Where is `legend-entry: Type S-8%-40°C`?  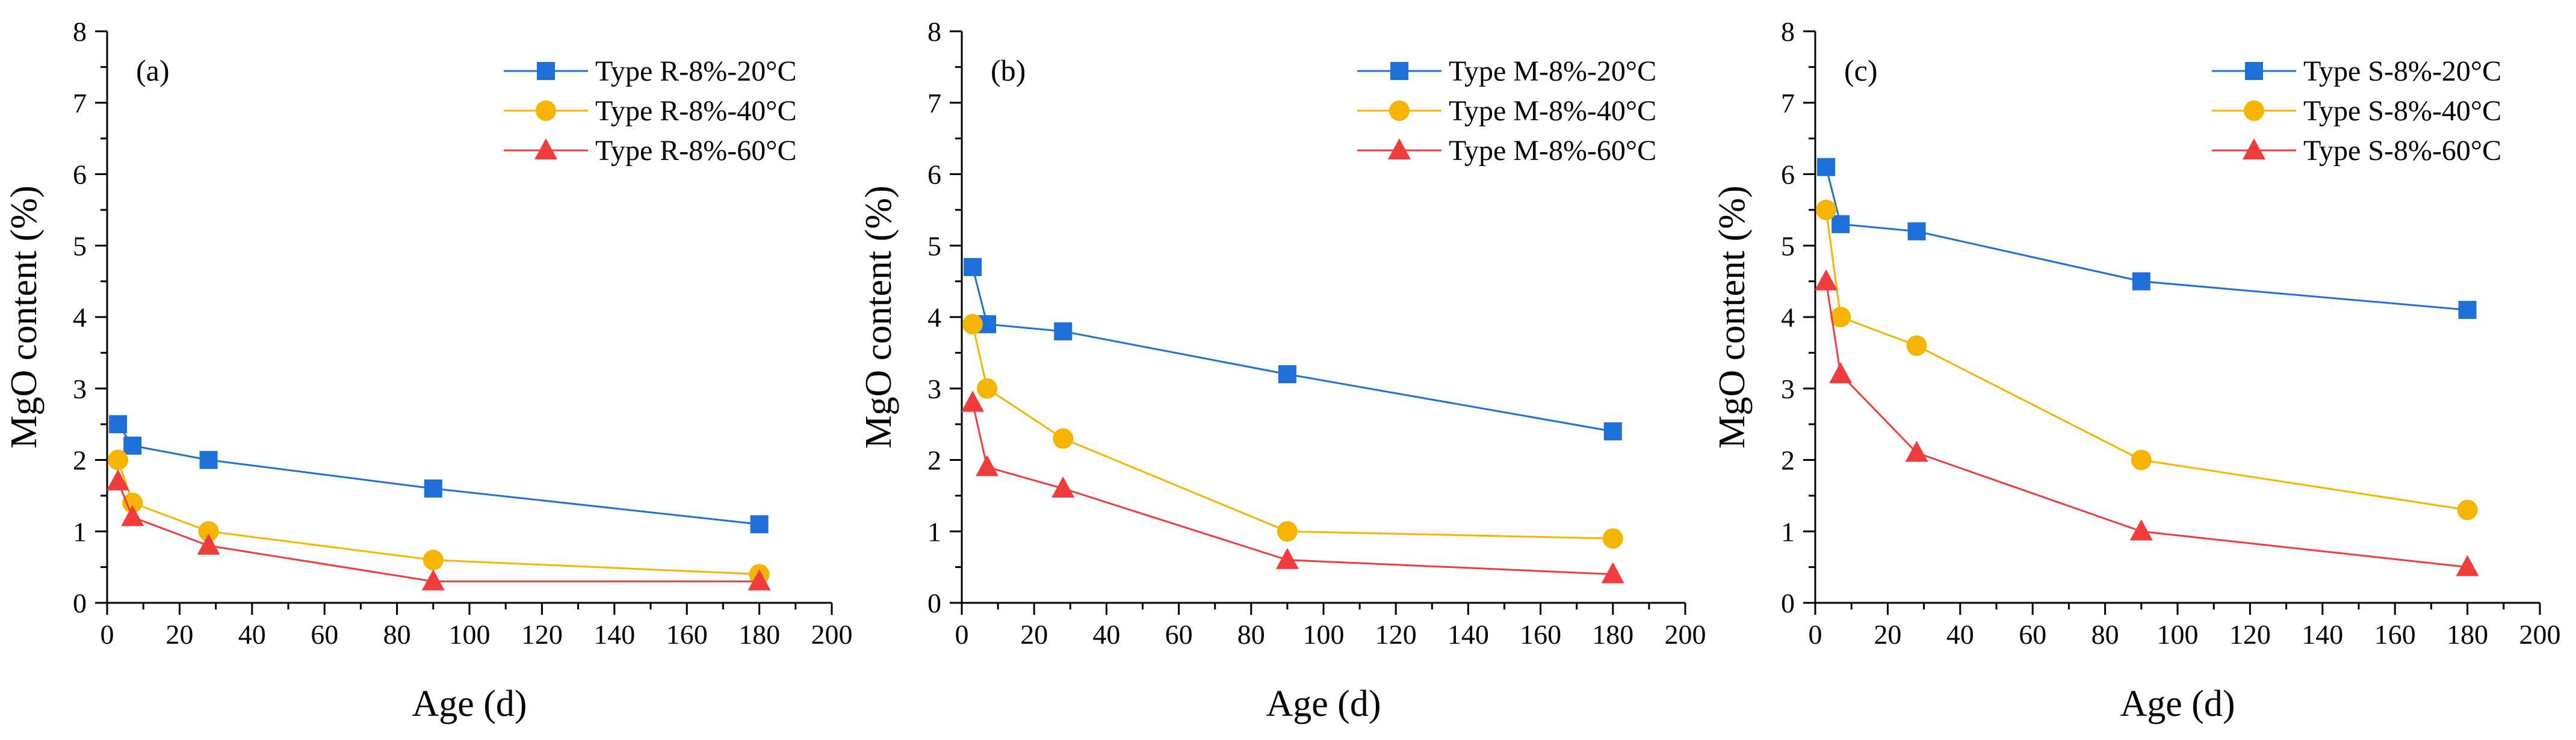
legend-entry: Type S-8%-40°C is located at coordinates (2356, 111).